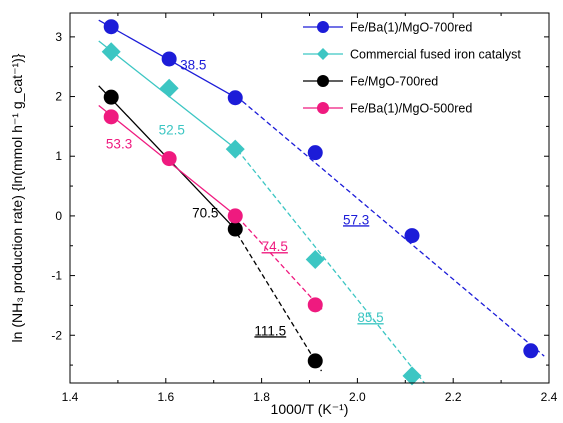 This screenshot has width=563, height=423. What do you see at coordinates (58, 97) in the screenshot?
I see `y-tick-label: 2` at bounding box center [58, 97].